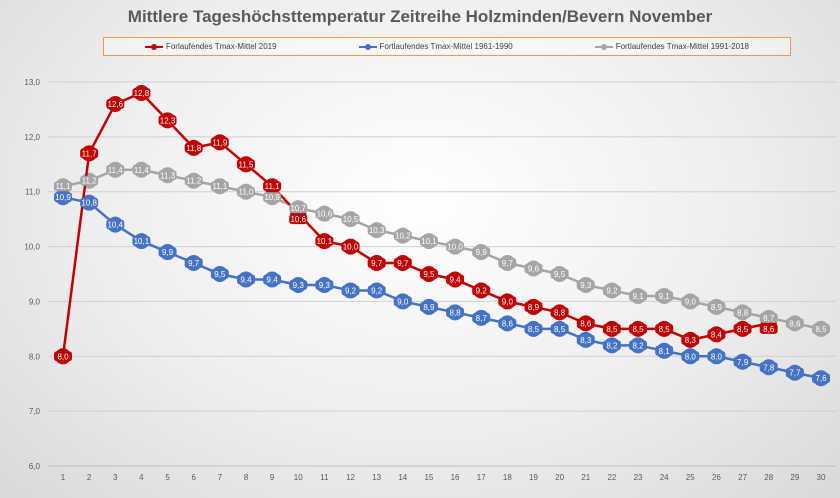 Image resolution: width=840 pixels, height=498 pixels. What do you see at coordinates (272, 477) in the screenshot?
I see `x-tick-label: 9` at bounding box center [272, 477].